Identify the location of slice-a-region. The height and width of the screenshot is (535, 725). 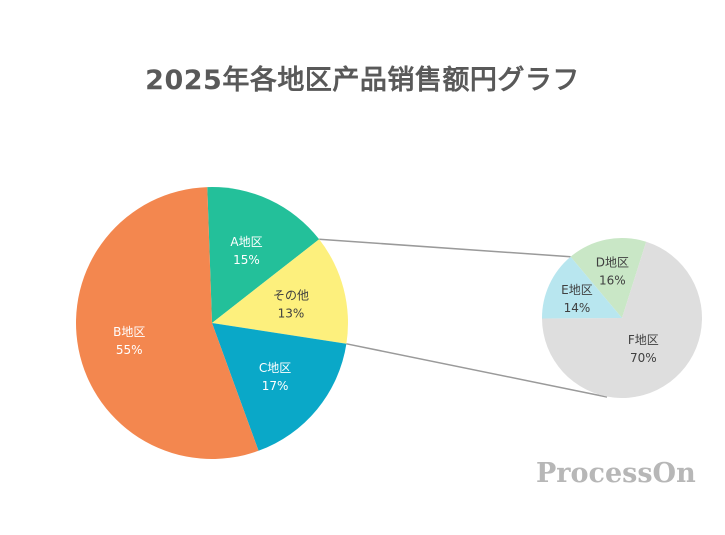
(263, 255).